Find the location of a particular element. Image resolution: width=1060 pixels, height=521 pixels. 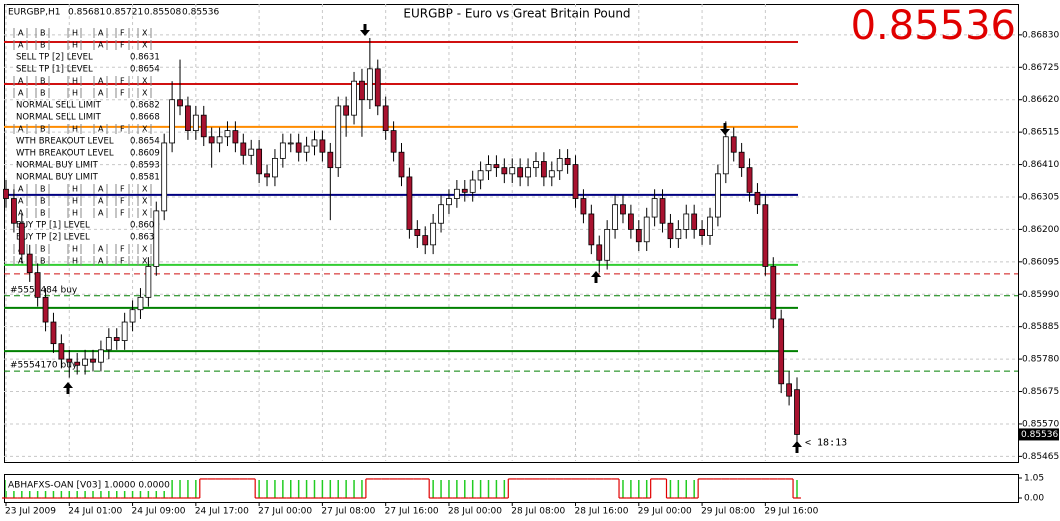

y-tick-label: 0.86620 is located at coordinates (1040, 100).